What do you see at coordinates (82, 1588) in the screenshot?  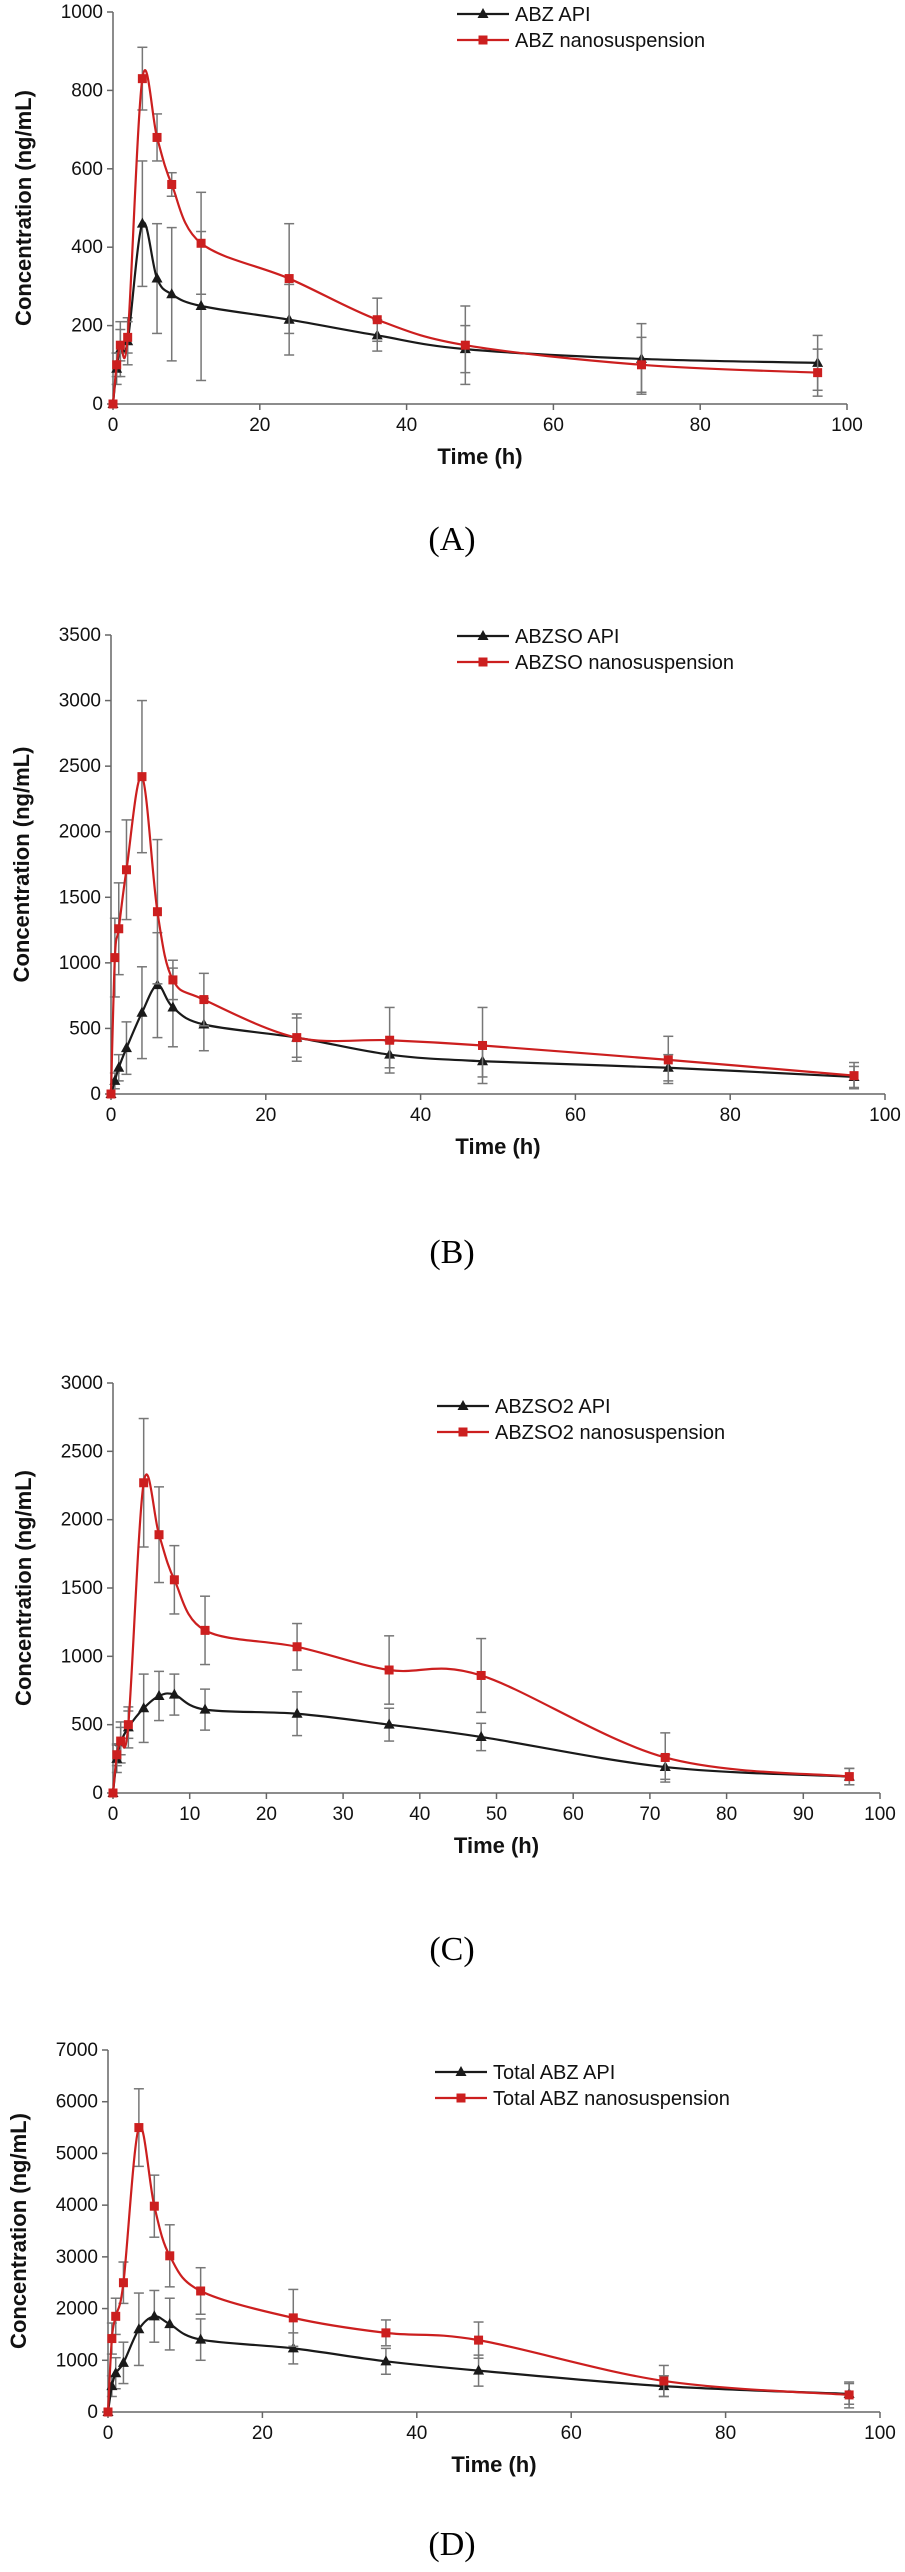 I see `y-tick-label: 1500` at bounding box center [82, 1588].